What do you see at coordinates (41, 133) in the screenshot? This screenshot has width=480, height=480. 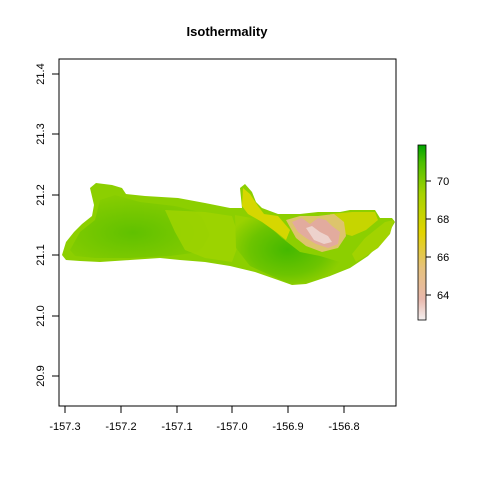 I see `y-tick-label: 21.3` at bounding box center [41, 133].